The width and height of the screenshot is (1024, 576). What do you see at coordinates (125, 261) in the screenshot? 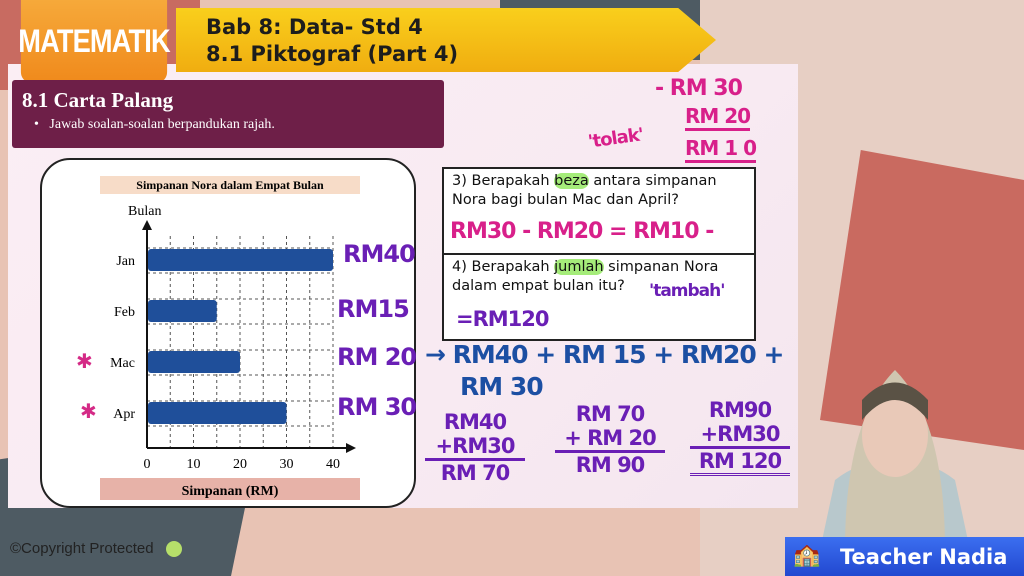
I see `y-tick-label: Jan` at bounding box center [125, 261].